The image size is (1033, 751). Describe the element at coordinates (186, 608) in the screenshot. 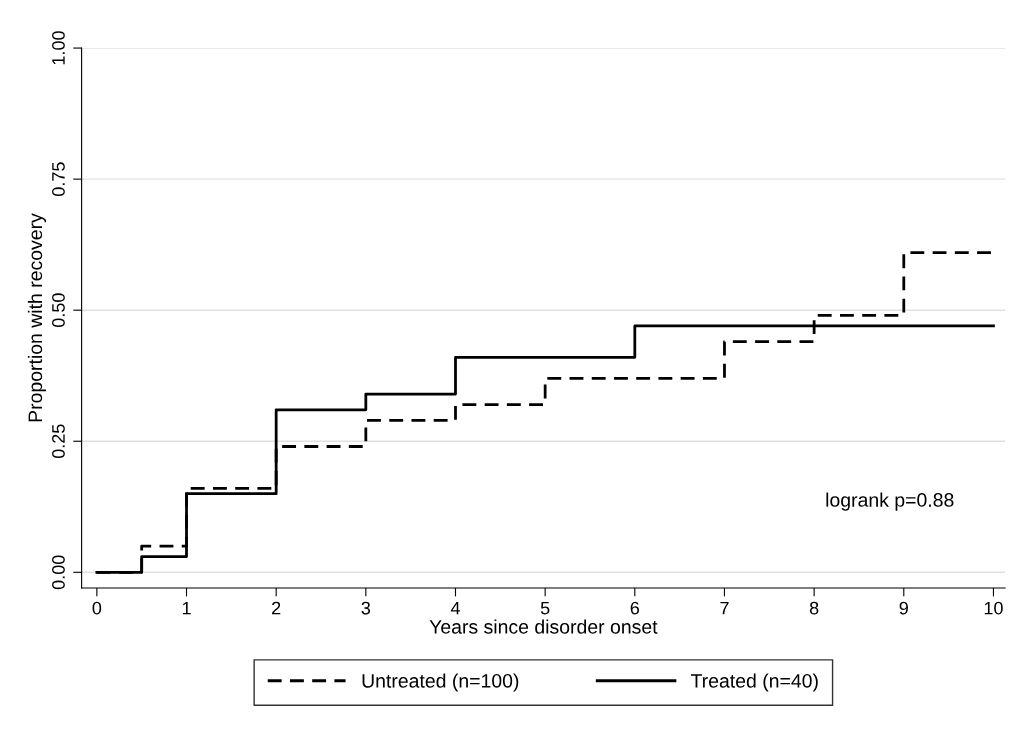

I see `x-tick-label: 1` at that location.